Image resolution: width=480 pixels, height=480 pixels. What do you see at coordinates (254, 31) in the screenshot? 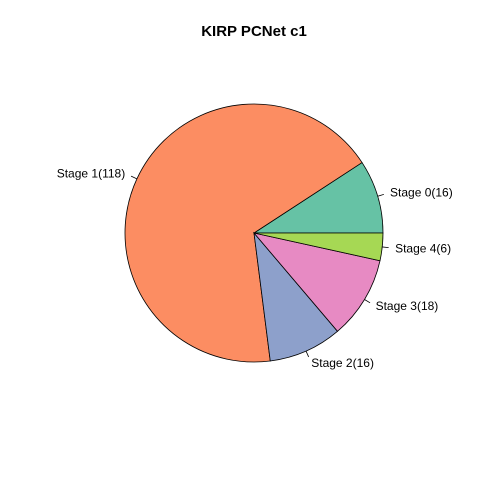
I see `chart-title: KIRP PCNet c1` at bounding box center [254, 31].